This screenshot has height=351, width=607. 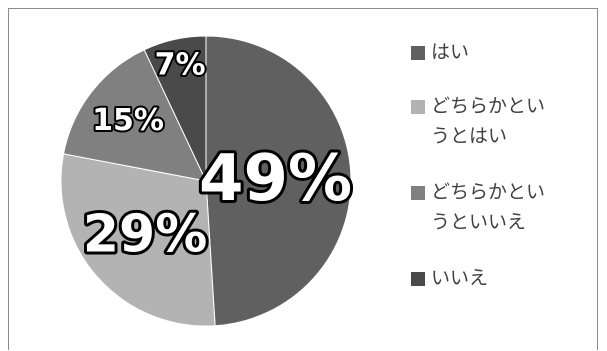 I want to click on slice-no, so click(x=175, y=108).